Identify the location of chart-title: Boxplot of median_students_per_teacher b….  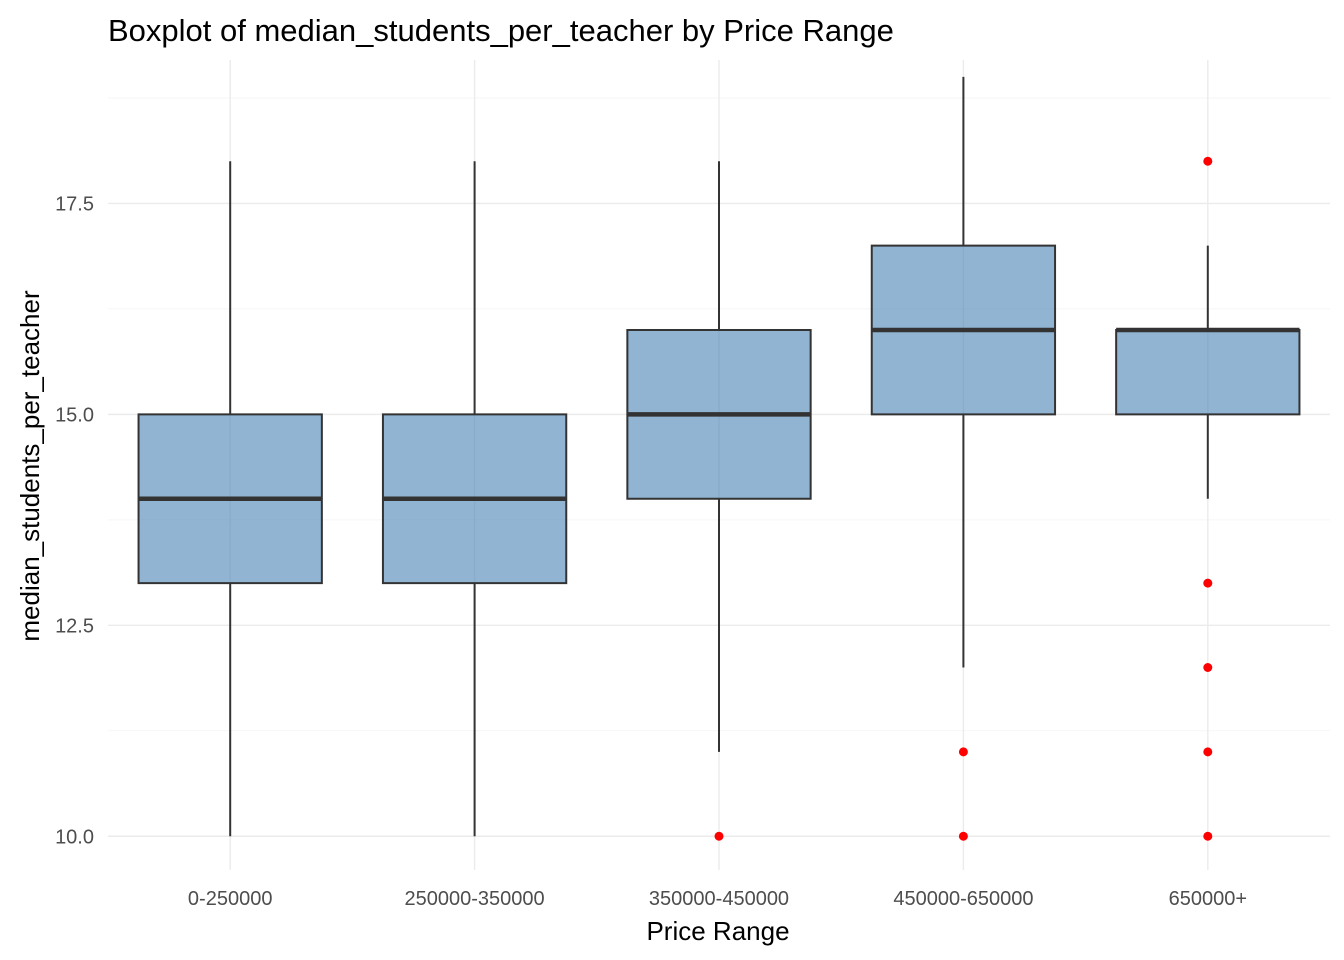
(501, 30).